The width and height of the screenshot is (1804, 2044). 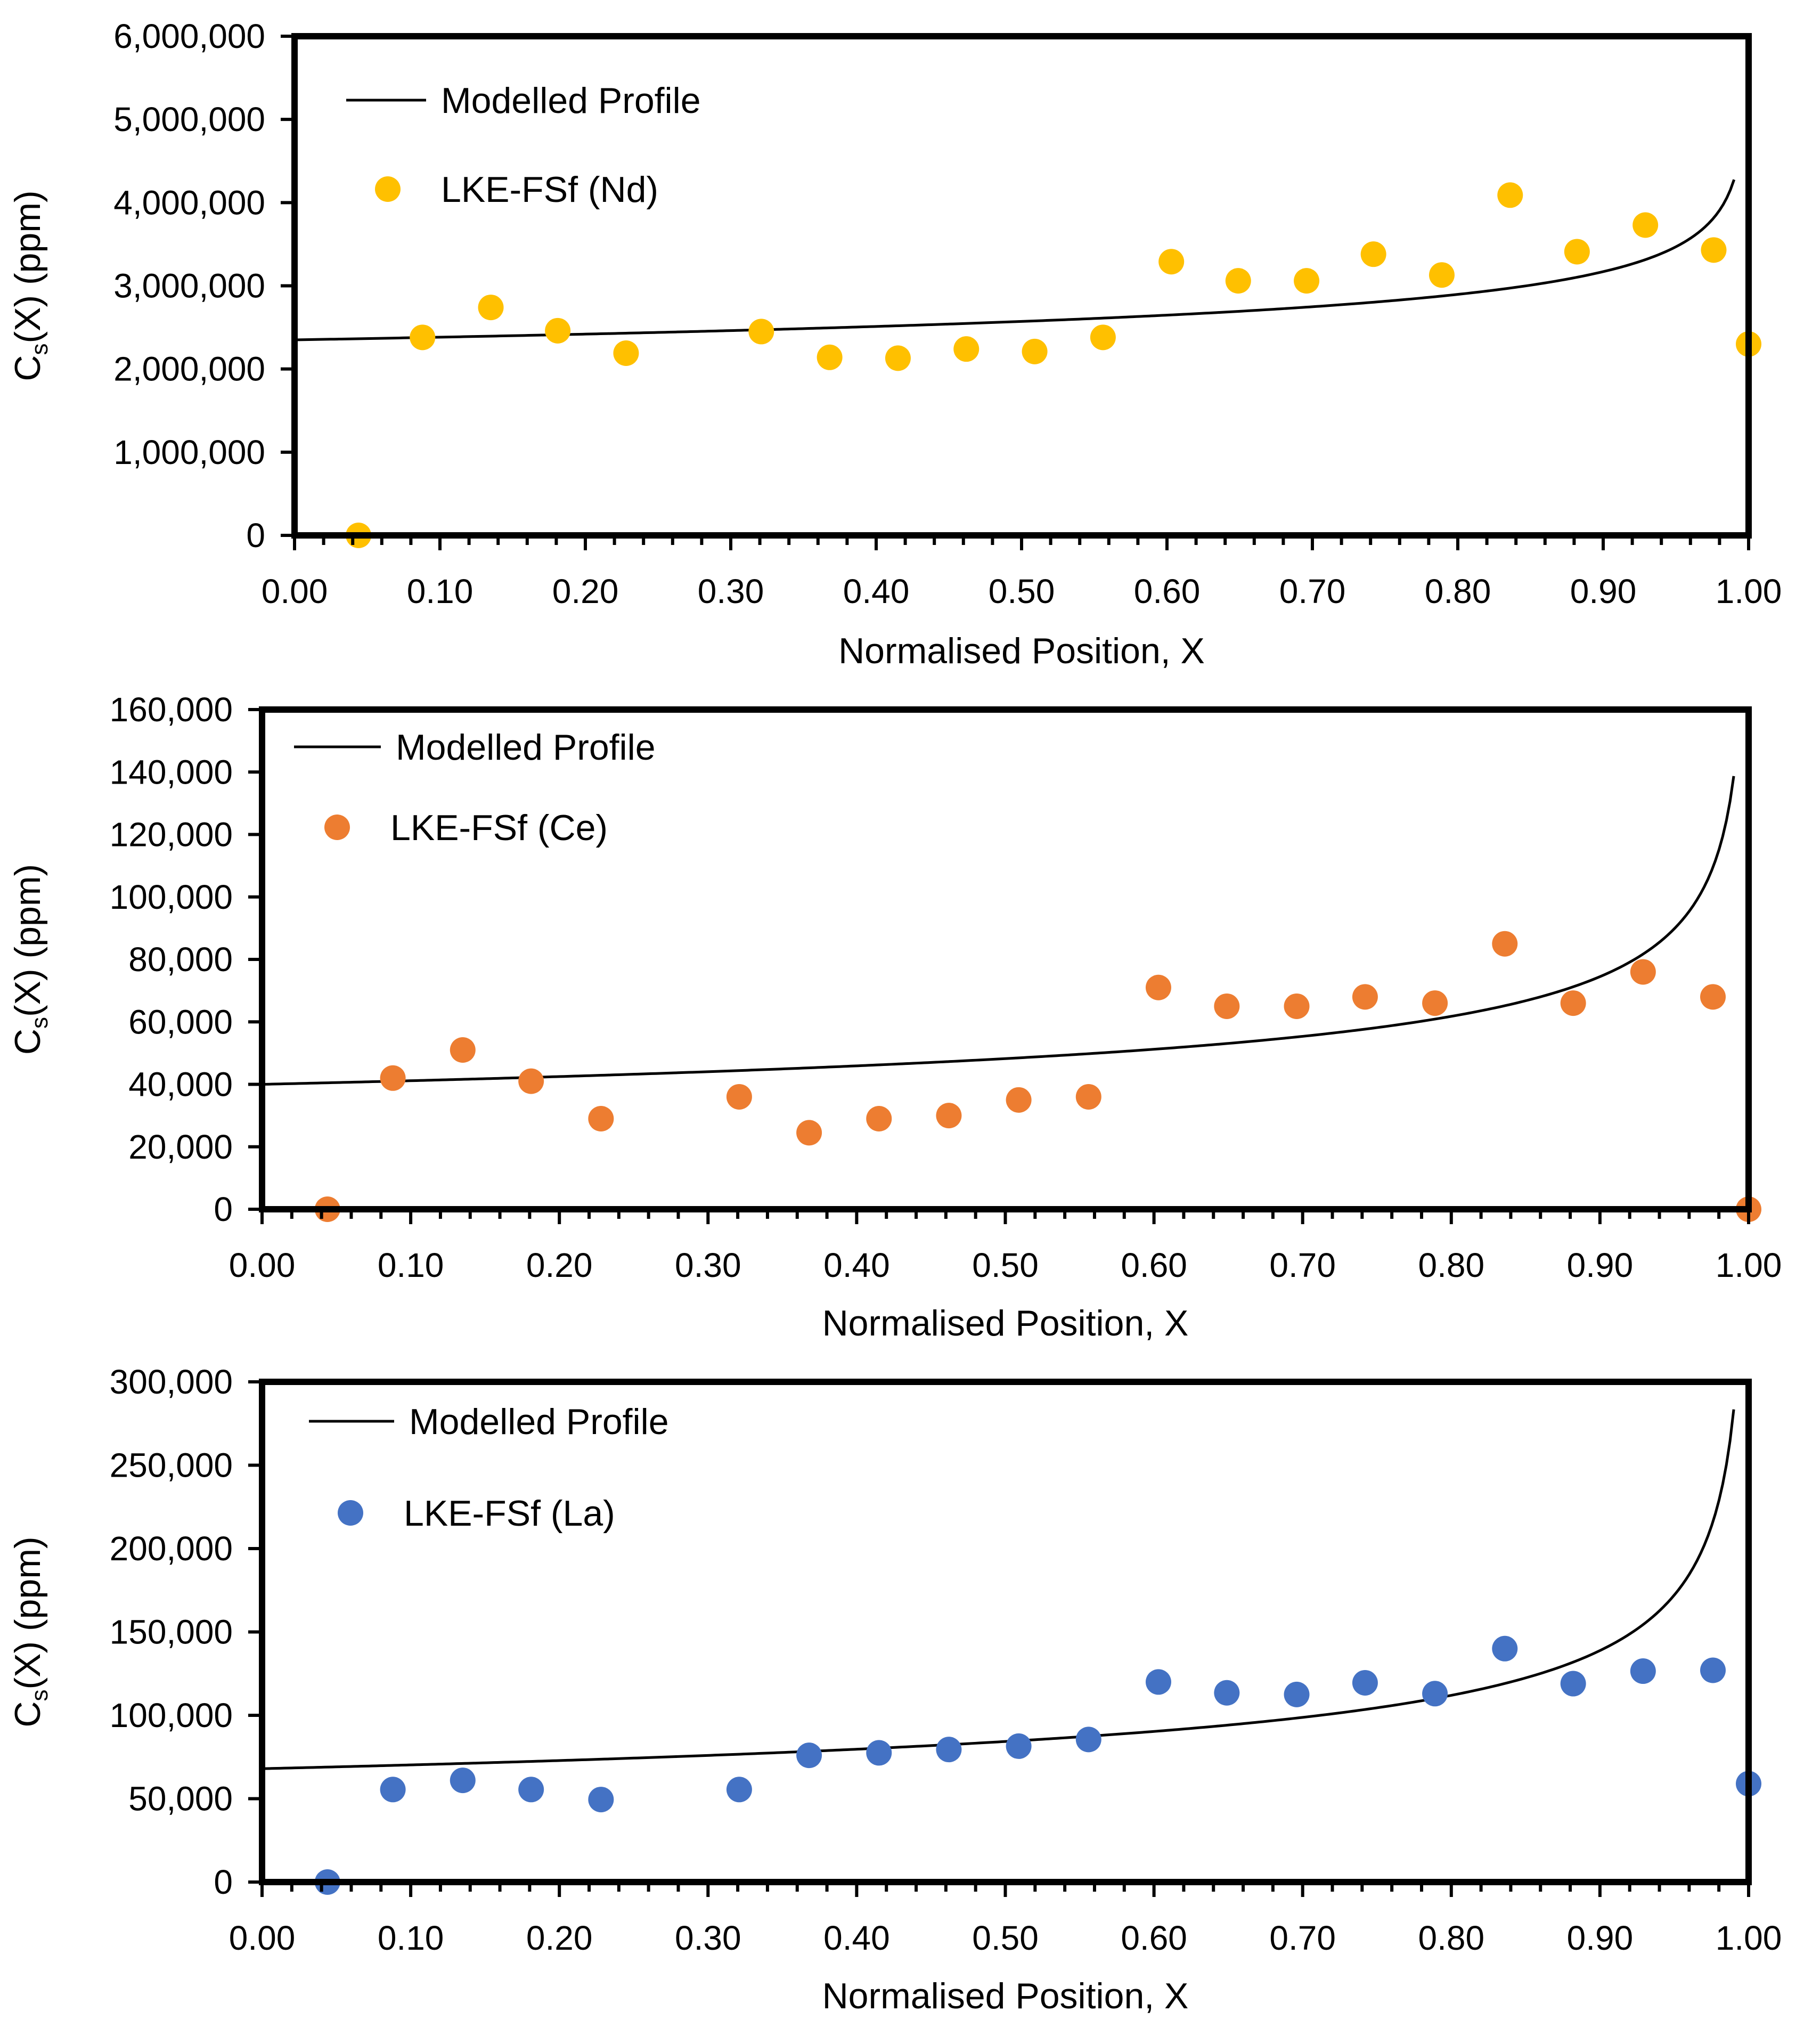 I want to click on y-tick-label: 150,000, so click(x=171, y=1632).